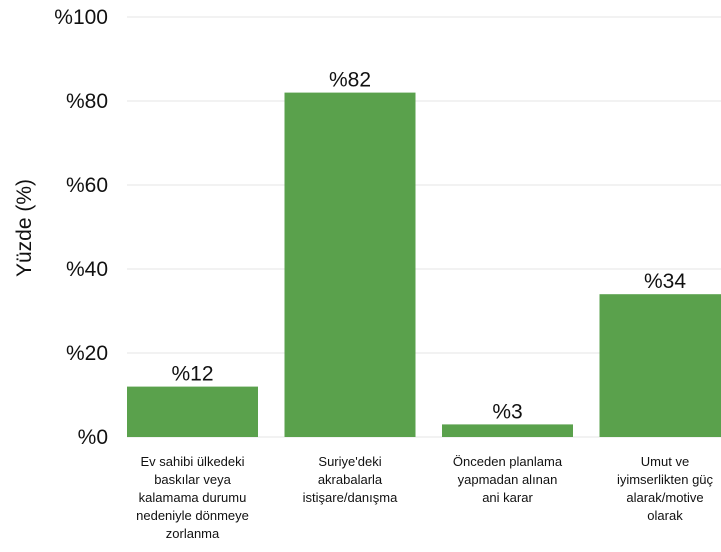 Image resolution: width=721 pixels, height=552 pixels. What do you see at coordinates (350, 80) in the screenshot?
I see `data-label: %82` at bounding box center [350, 80].